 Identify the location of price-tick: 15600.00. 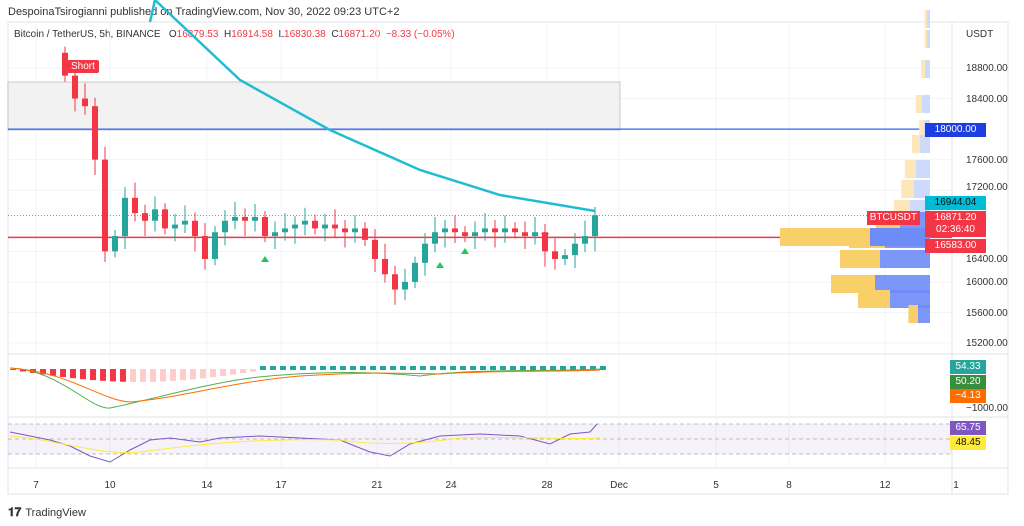
(987, 313).